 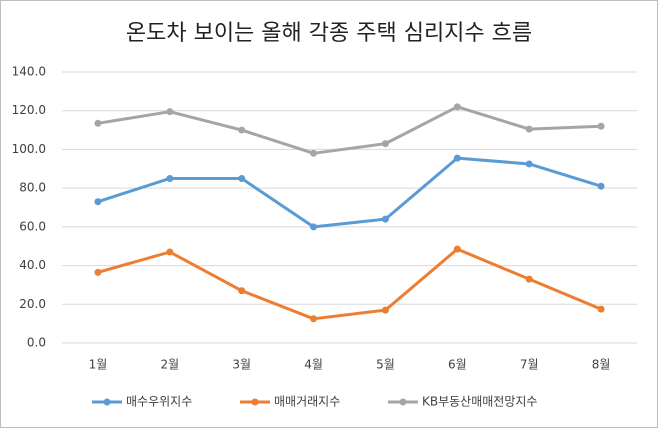 What do you see at coordinates (307, 402) in the screenshot?
I see `legend-label: 매매거래지수` at bounding box center [307, 402].